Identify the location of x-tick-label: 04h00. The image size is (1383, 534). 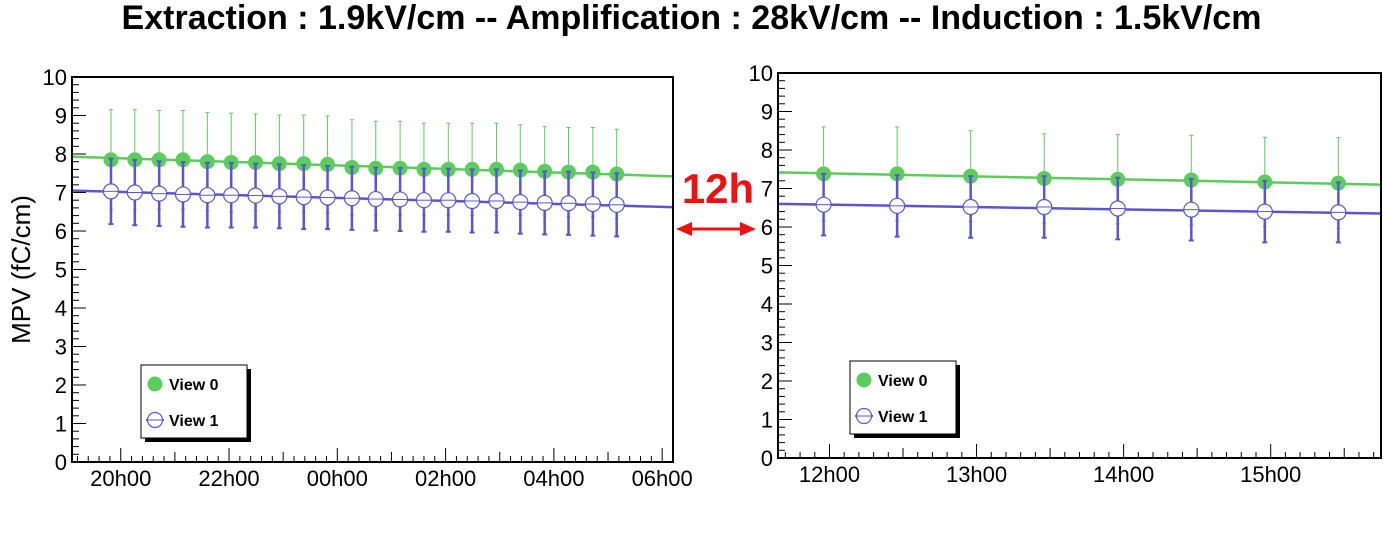
(553, 478).